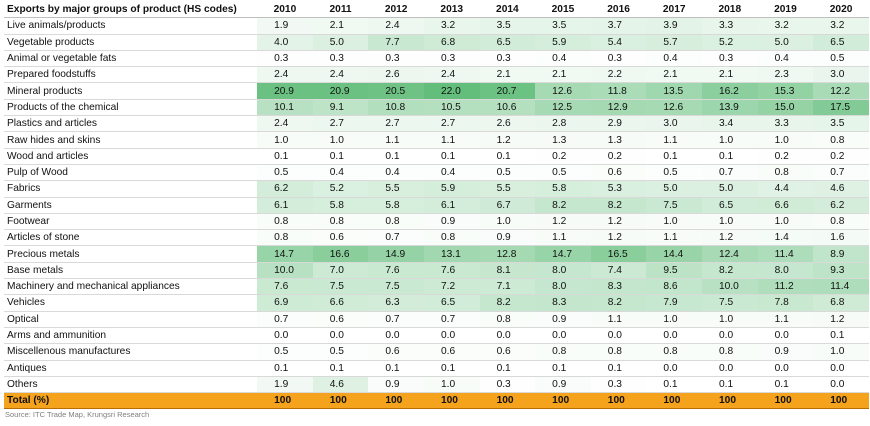 This screenshot has width=870, height=426. What do you see at coordinates (841, 156) in the screenshot?
I see `value-cell: 0.2` at bounding box center [841, 156].